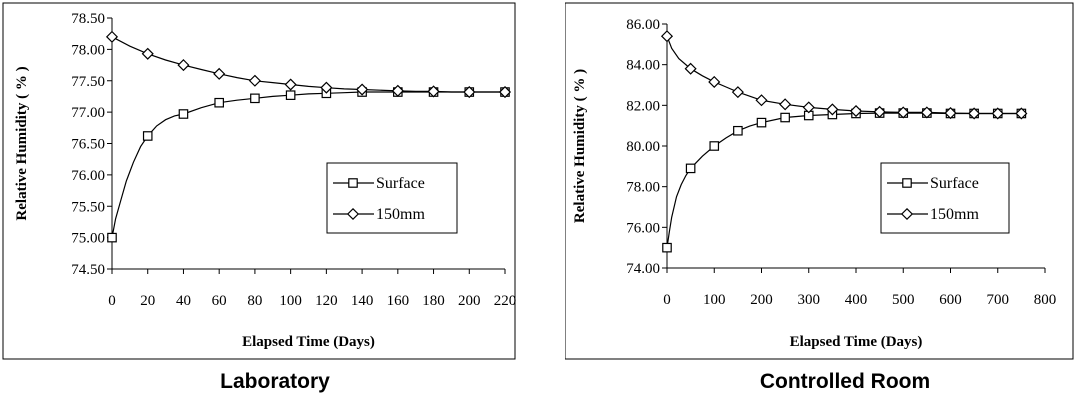 The image size is (1078, 397). What do you see at coordinates (254, 301) in the screenshot?
I see `x-tick-label: 80` at bounding box center [254, 301].